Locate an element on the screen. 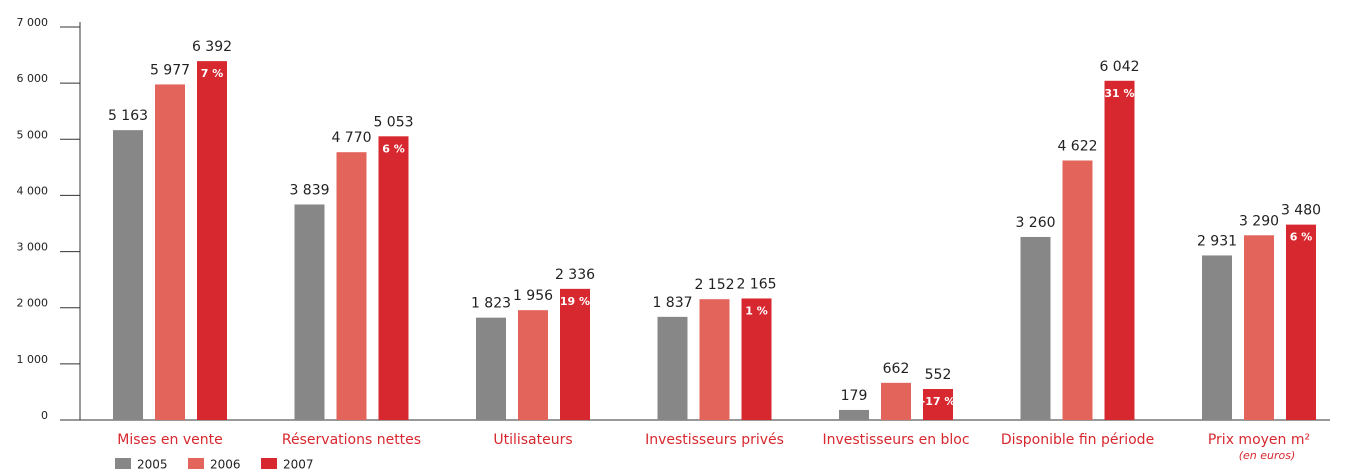 The height and width of the screenshot is (474, 1354). legend-label: 2005 is located at coordinates (152, 465).